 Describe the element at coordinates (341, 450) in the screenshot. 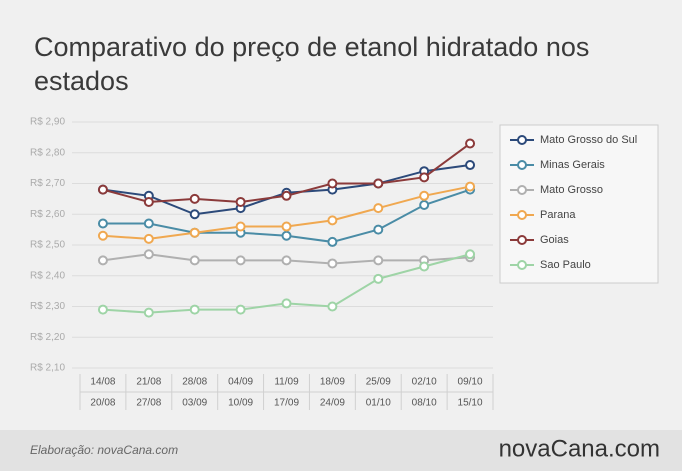

I see `footer-band` at that location.